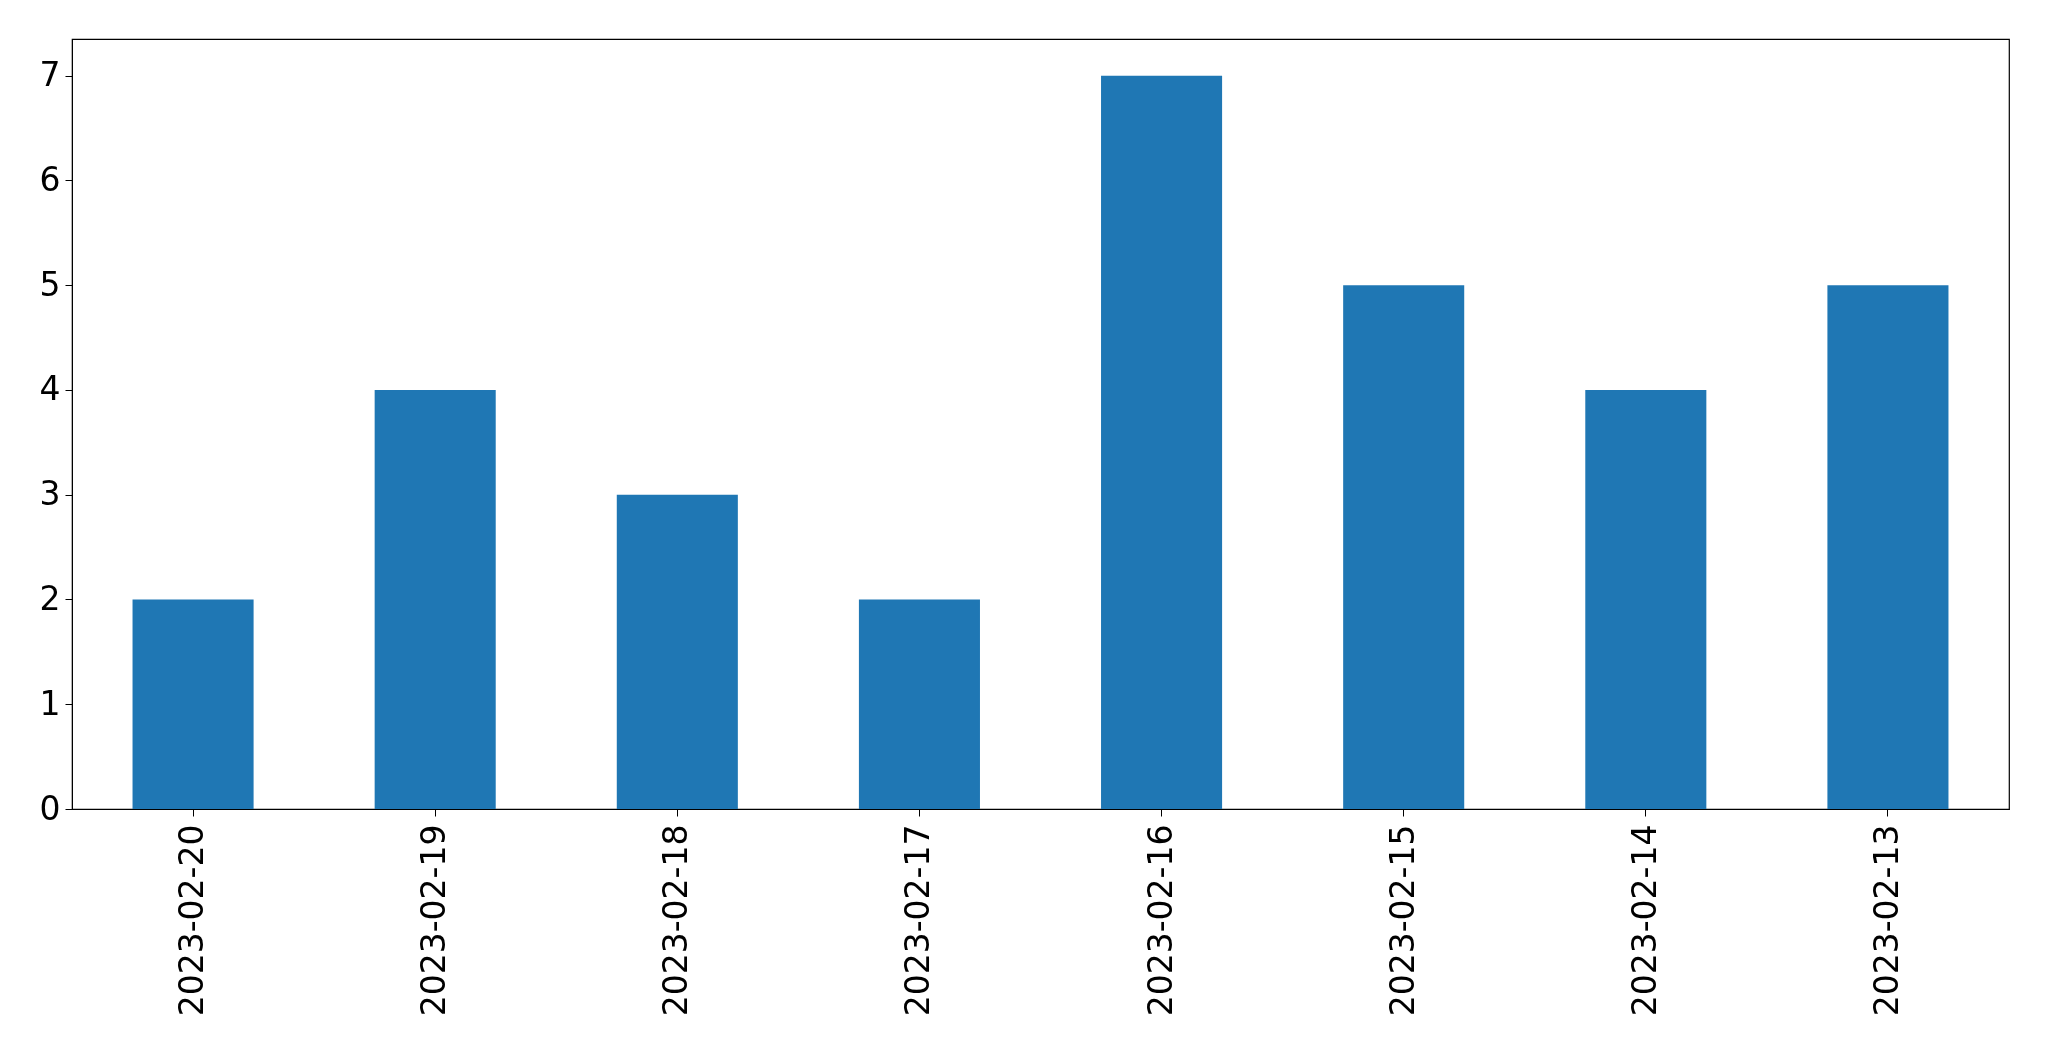 The width and height of the screenshot is (2049, 1061). I want to click on x-tick-label: 2023-02-16, so click(1160, 920).